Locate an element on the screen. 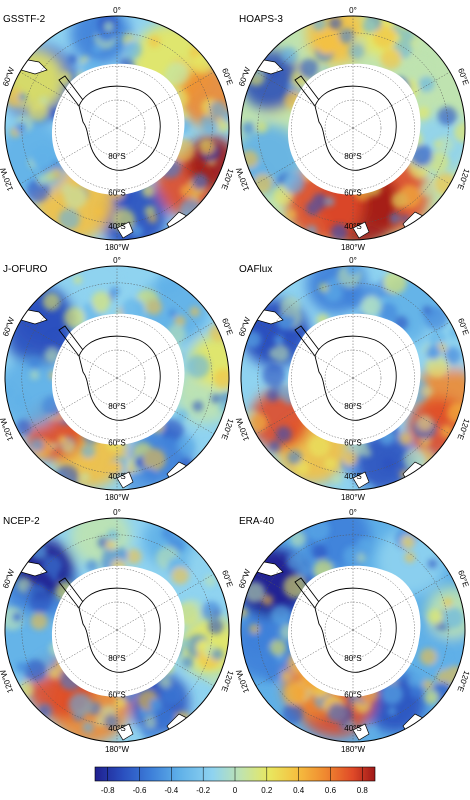  colorbar-tick-label: -0.4 is located at coordinates (171, 790).